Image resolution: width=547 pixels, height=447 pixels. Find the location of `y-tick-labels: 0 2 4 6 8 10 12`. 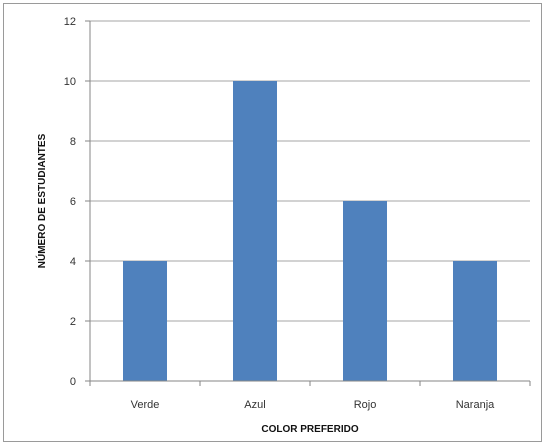

y-tick-labels: 0 2 4 6 8 10 12 is located at coordinates (70, 202).